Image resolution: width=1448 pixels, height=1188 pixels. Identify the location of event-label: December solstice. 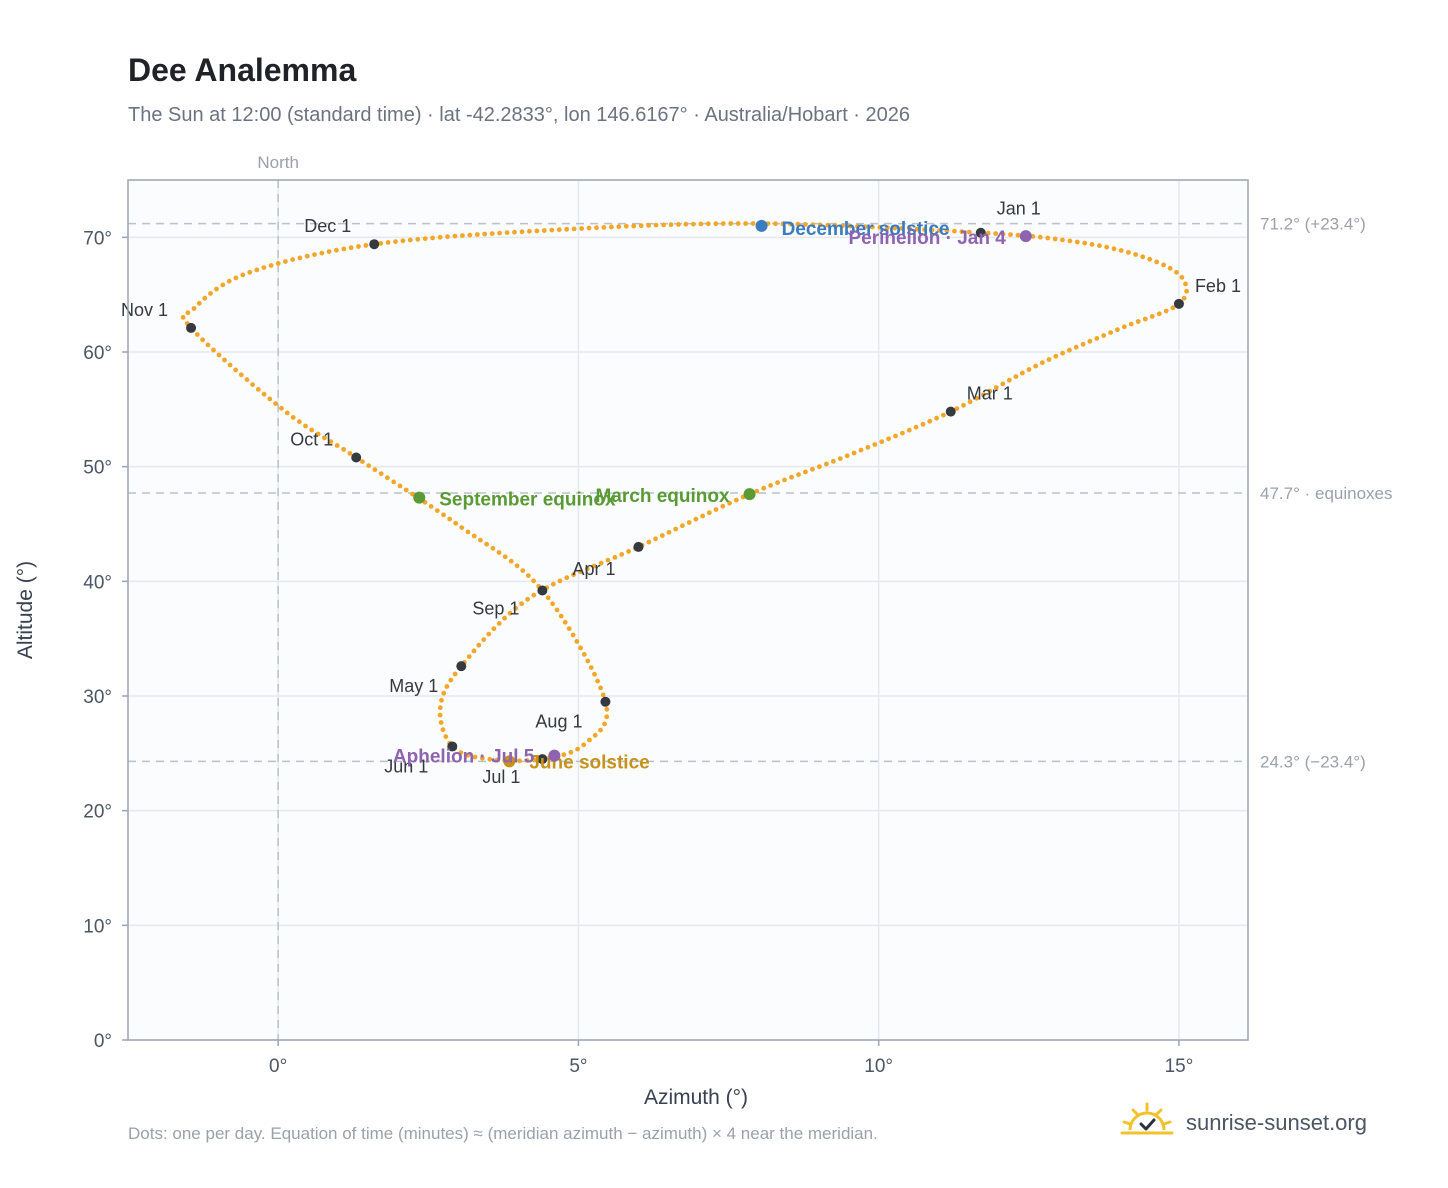
(866, 229).